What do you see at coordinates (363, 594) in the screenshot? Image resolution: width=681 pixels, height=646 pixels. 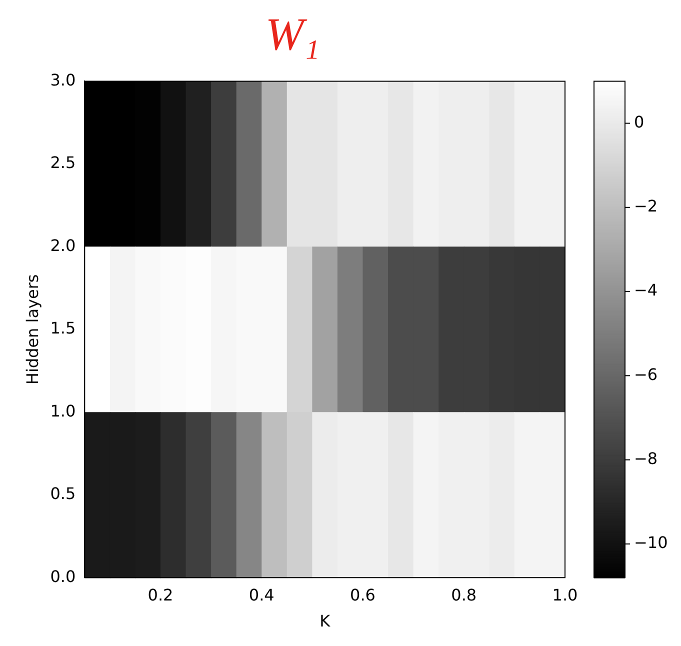 I see `x-tick-label: 0.6` at bounding box center [363, 594].